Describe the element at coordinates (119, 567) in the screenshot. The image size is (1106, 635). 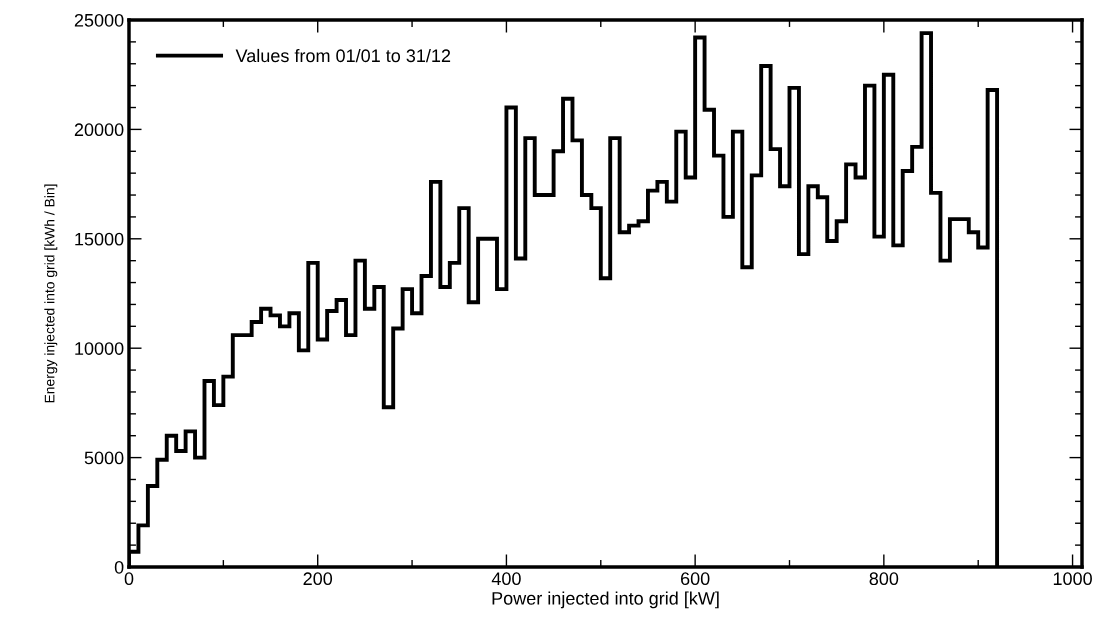
I see `y-tick-label: 0` at that location.